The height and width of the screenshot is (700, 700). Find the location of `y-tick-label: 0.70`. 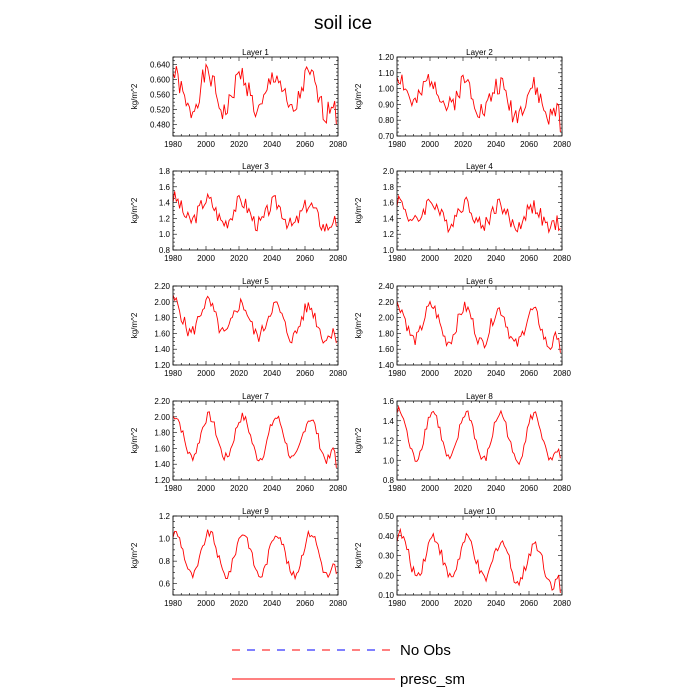

y-tick-label: 0.70 is located at coordinates (386, 136).